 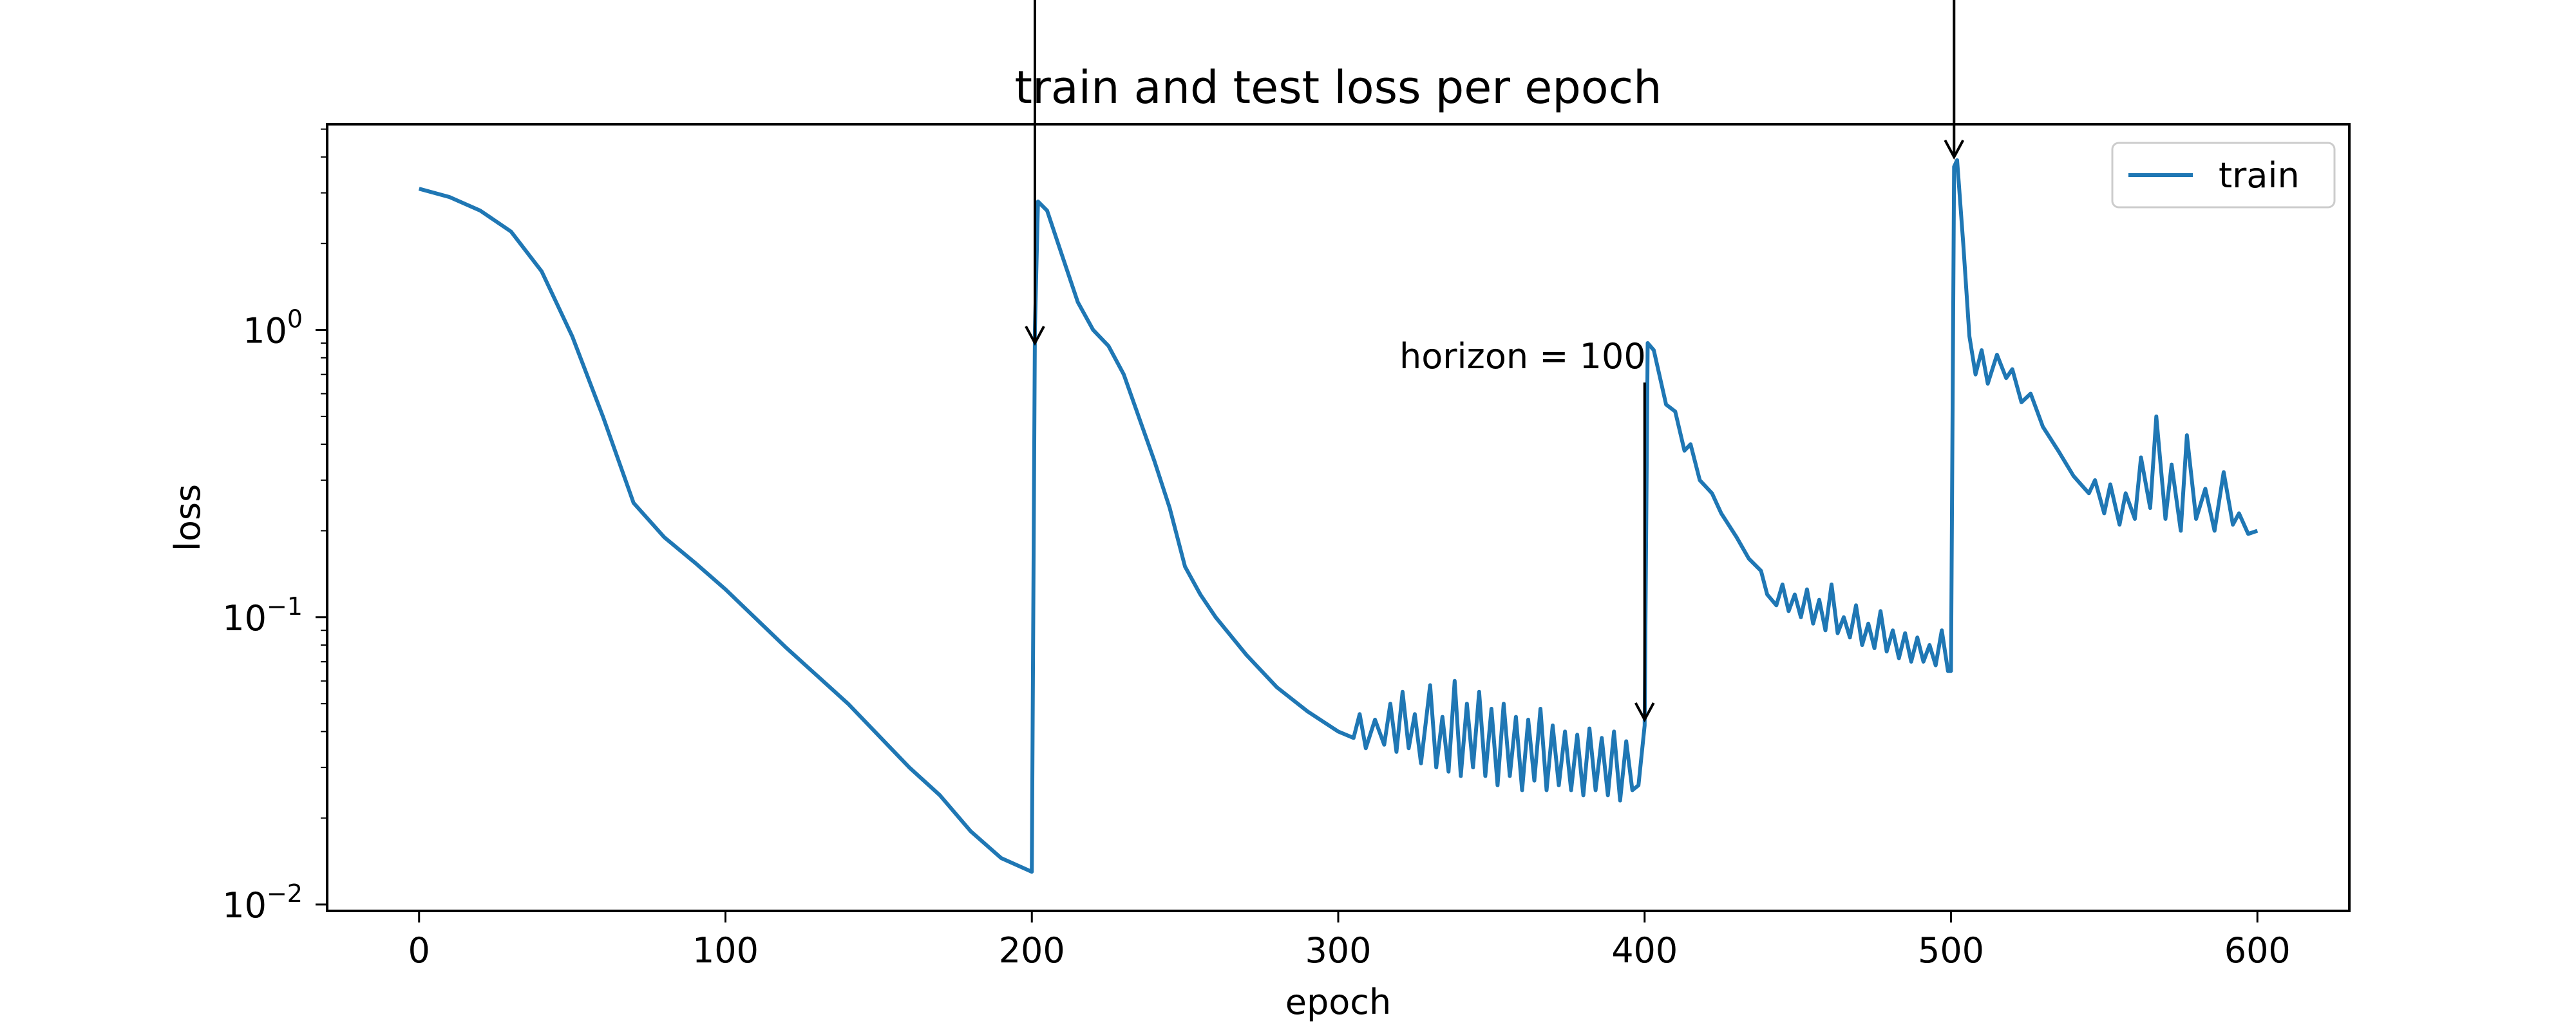 What do you see at coordinates (1644, 950) in the screenshot?
I see `x-tick-label: 400` at bounding box center [1644, 950].